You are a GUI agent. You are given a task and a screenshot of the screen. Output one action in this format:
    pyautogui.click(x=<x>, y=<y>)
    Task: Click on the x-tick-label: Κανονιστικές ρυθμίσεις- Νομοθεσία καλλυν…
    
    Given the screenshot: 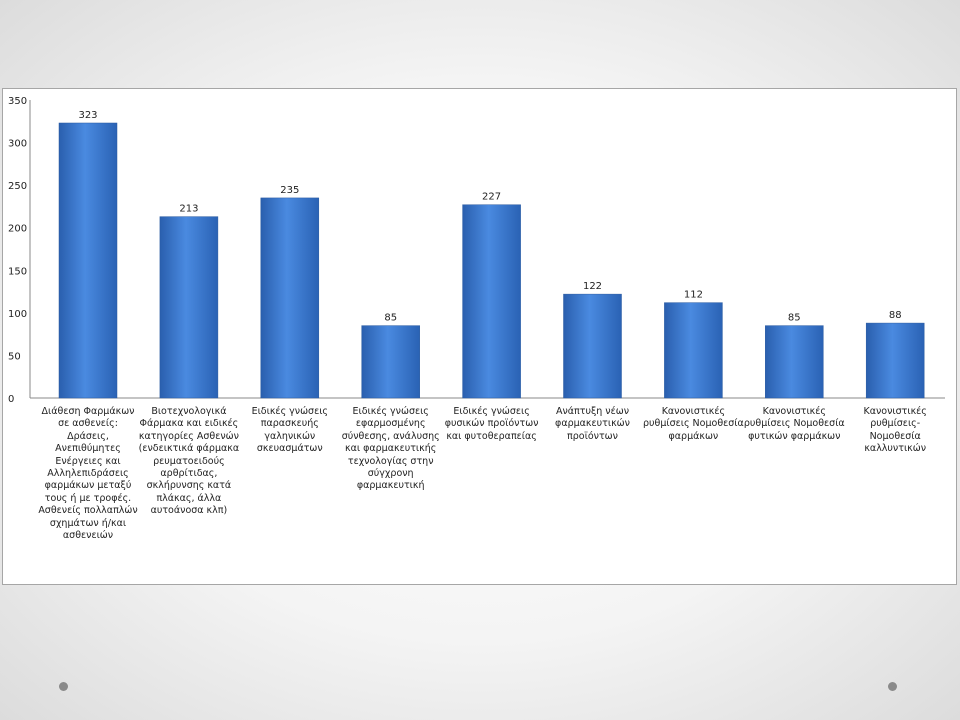 What is the action you would take?
    pyautogui.click(x=895, y=430)
    